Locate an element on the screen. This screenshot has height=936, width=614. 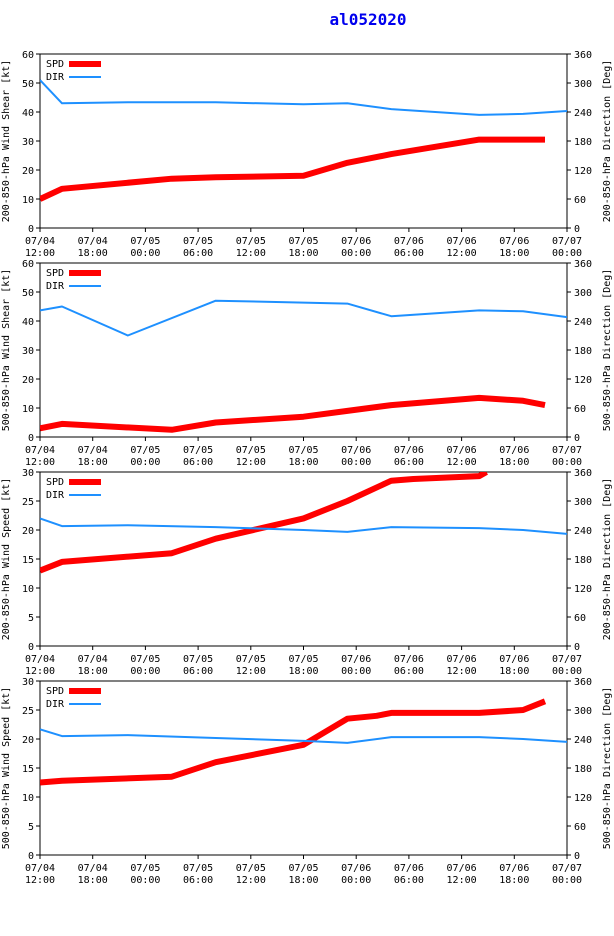
y-axis-label-right: 200-850-hPa Direction [Deg] is located at coordinates (607, 559).